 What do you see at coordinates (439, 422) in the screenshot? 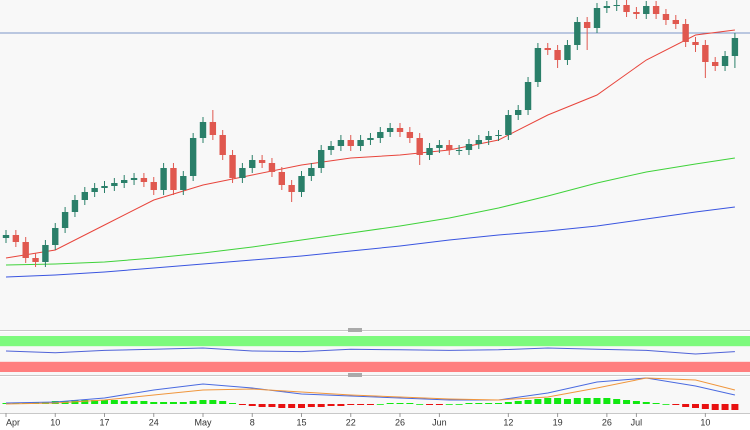
I see `x-tick-label: Jun` at bounding box center [439, 422].